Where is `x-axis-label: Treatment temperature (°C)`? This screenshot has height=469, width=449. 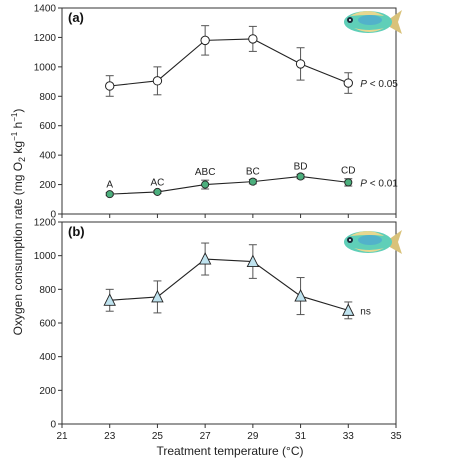 x-axis-label: Treatment temperature (°C) is located at coordinates (229, 451).